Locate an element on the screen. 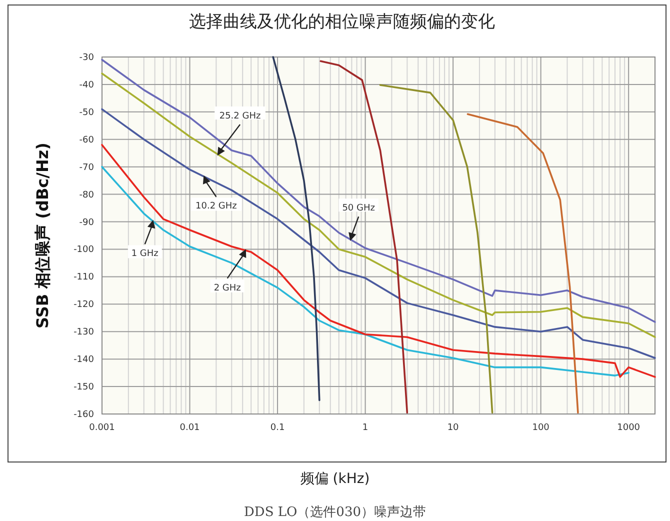  x-tick-label: 0.01 is located at coordinates (190, 428).